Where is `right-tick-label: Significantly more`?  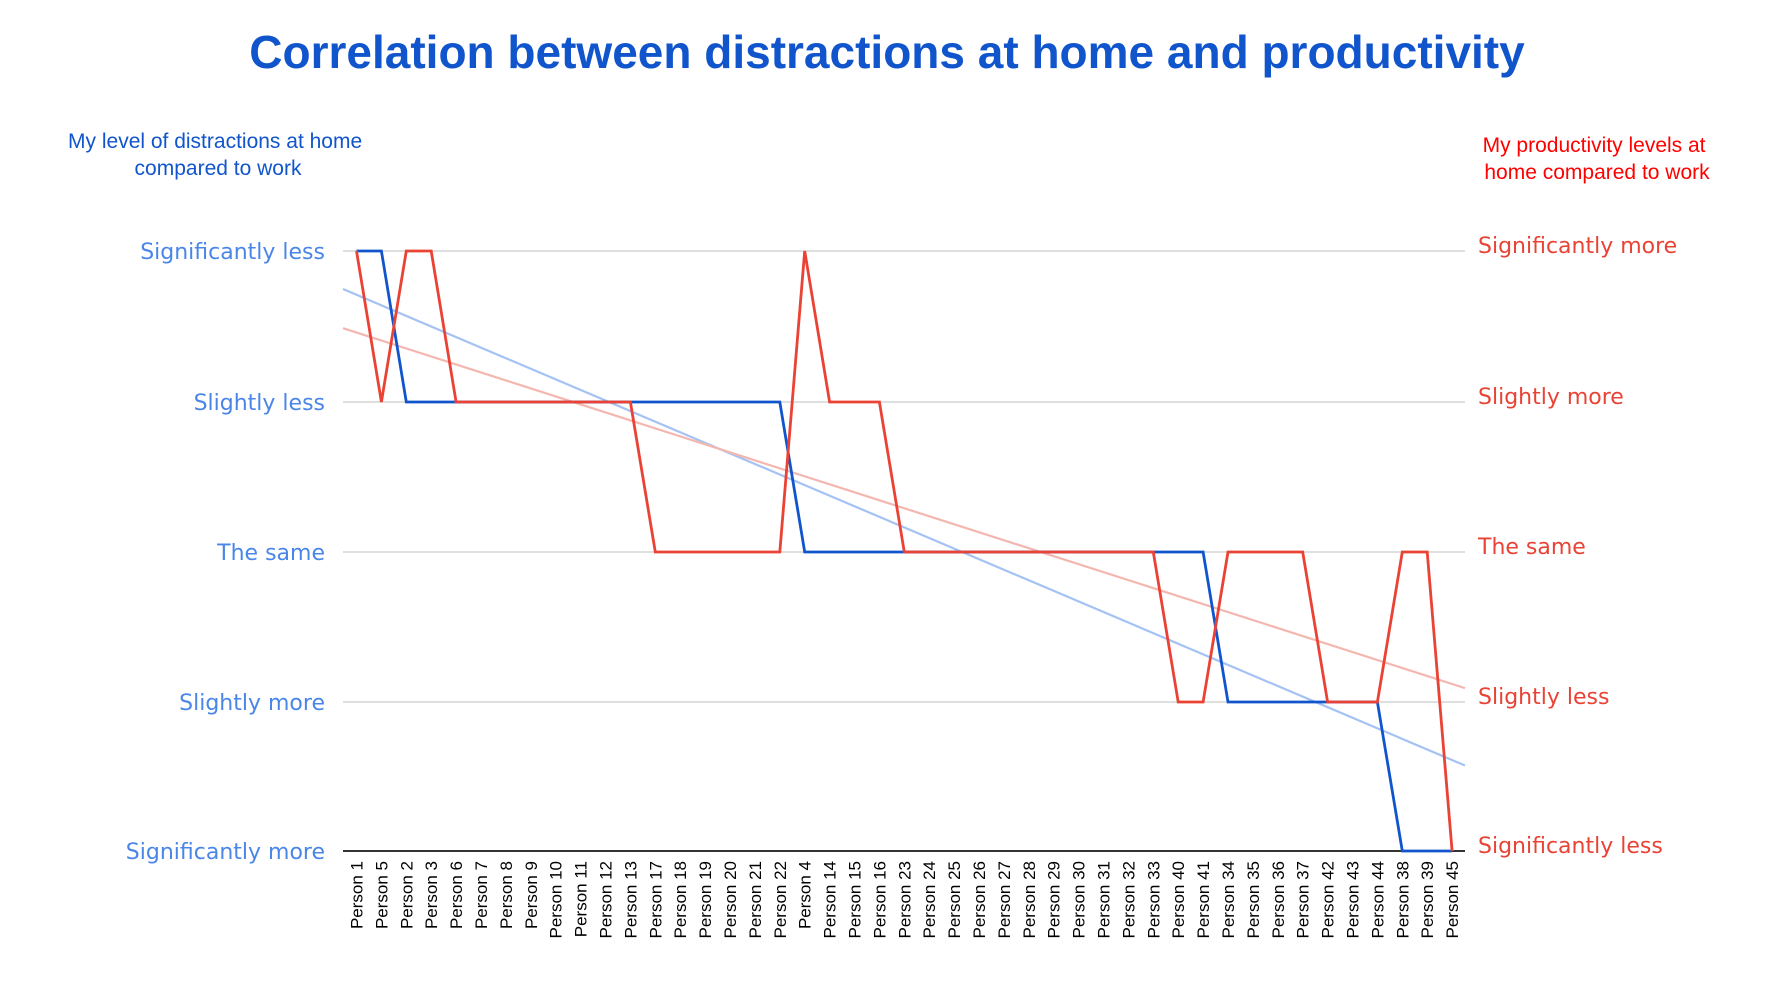 right-tick-label: Significantly more is located at coordinates (1577, 246).